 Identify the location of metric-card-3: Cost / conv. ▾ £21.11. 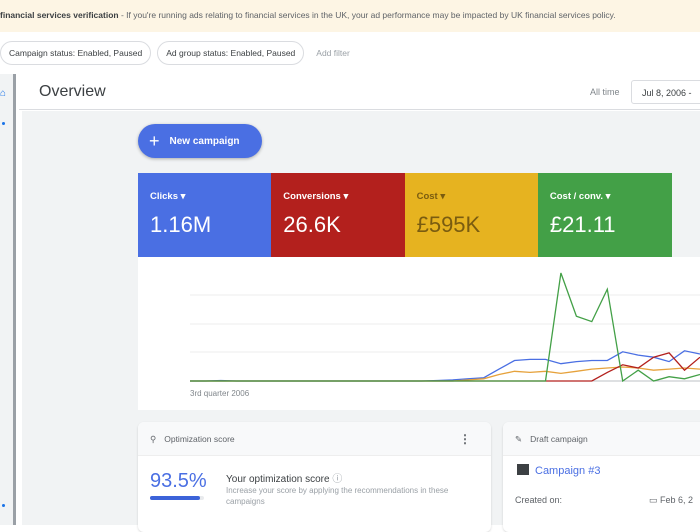
(604, 215).